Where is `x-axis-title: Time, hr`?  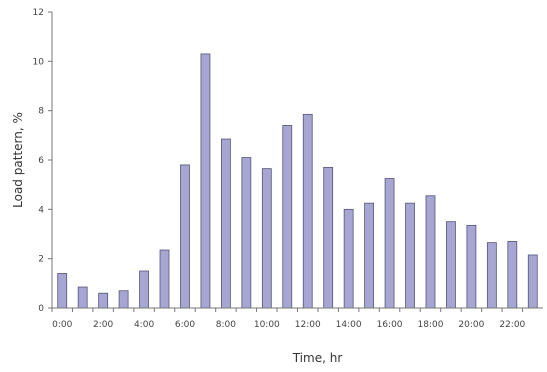 x-axis-title: Time, hr is located at coordinates (317, 358).